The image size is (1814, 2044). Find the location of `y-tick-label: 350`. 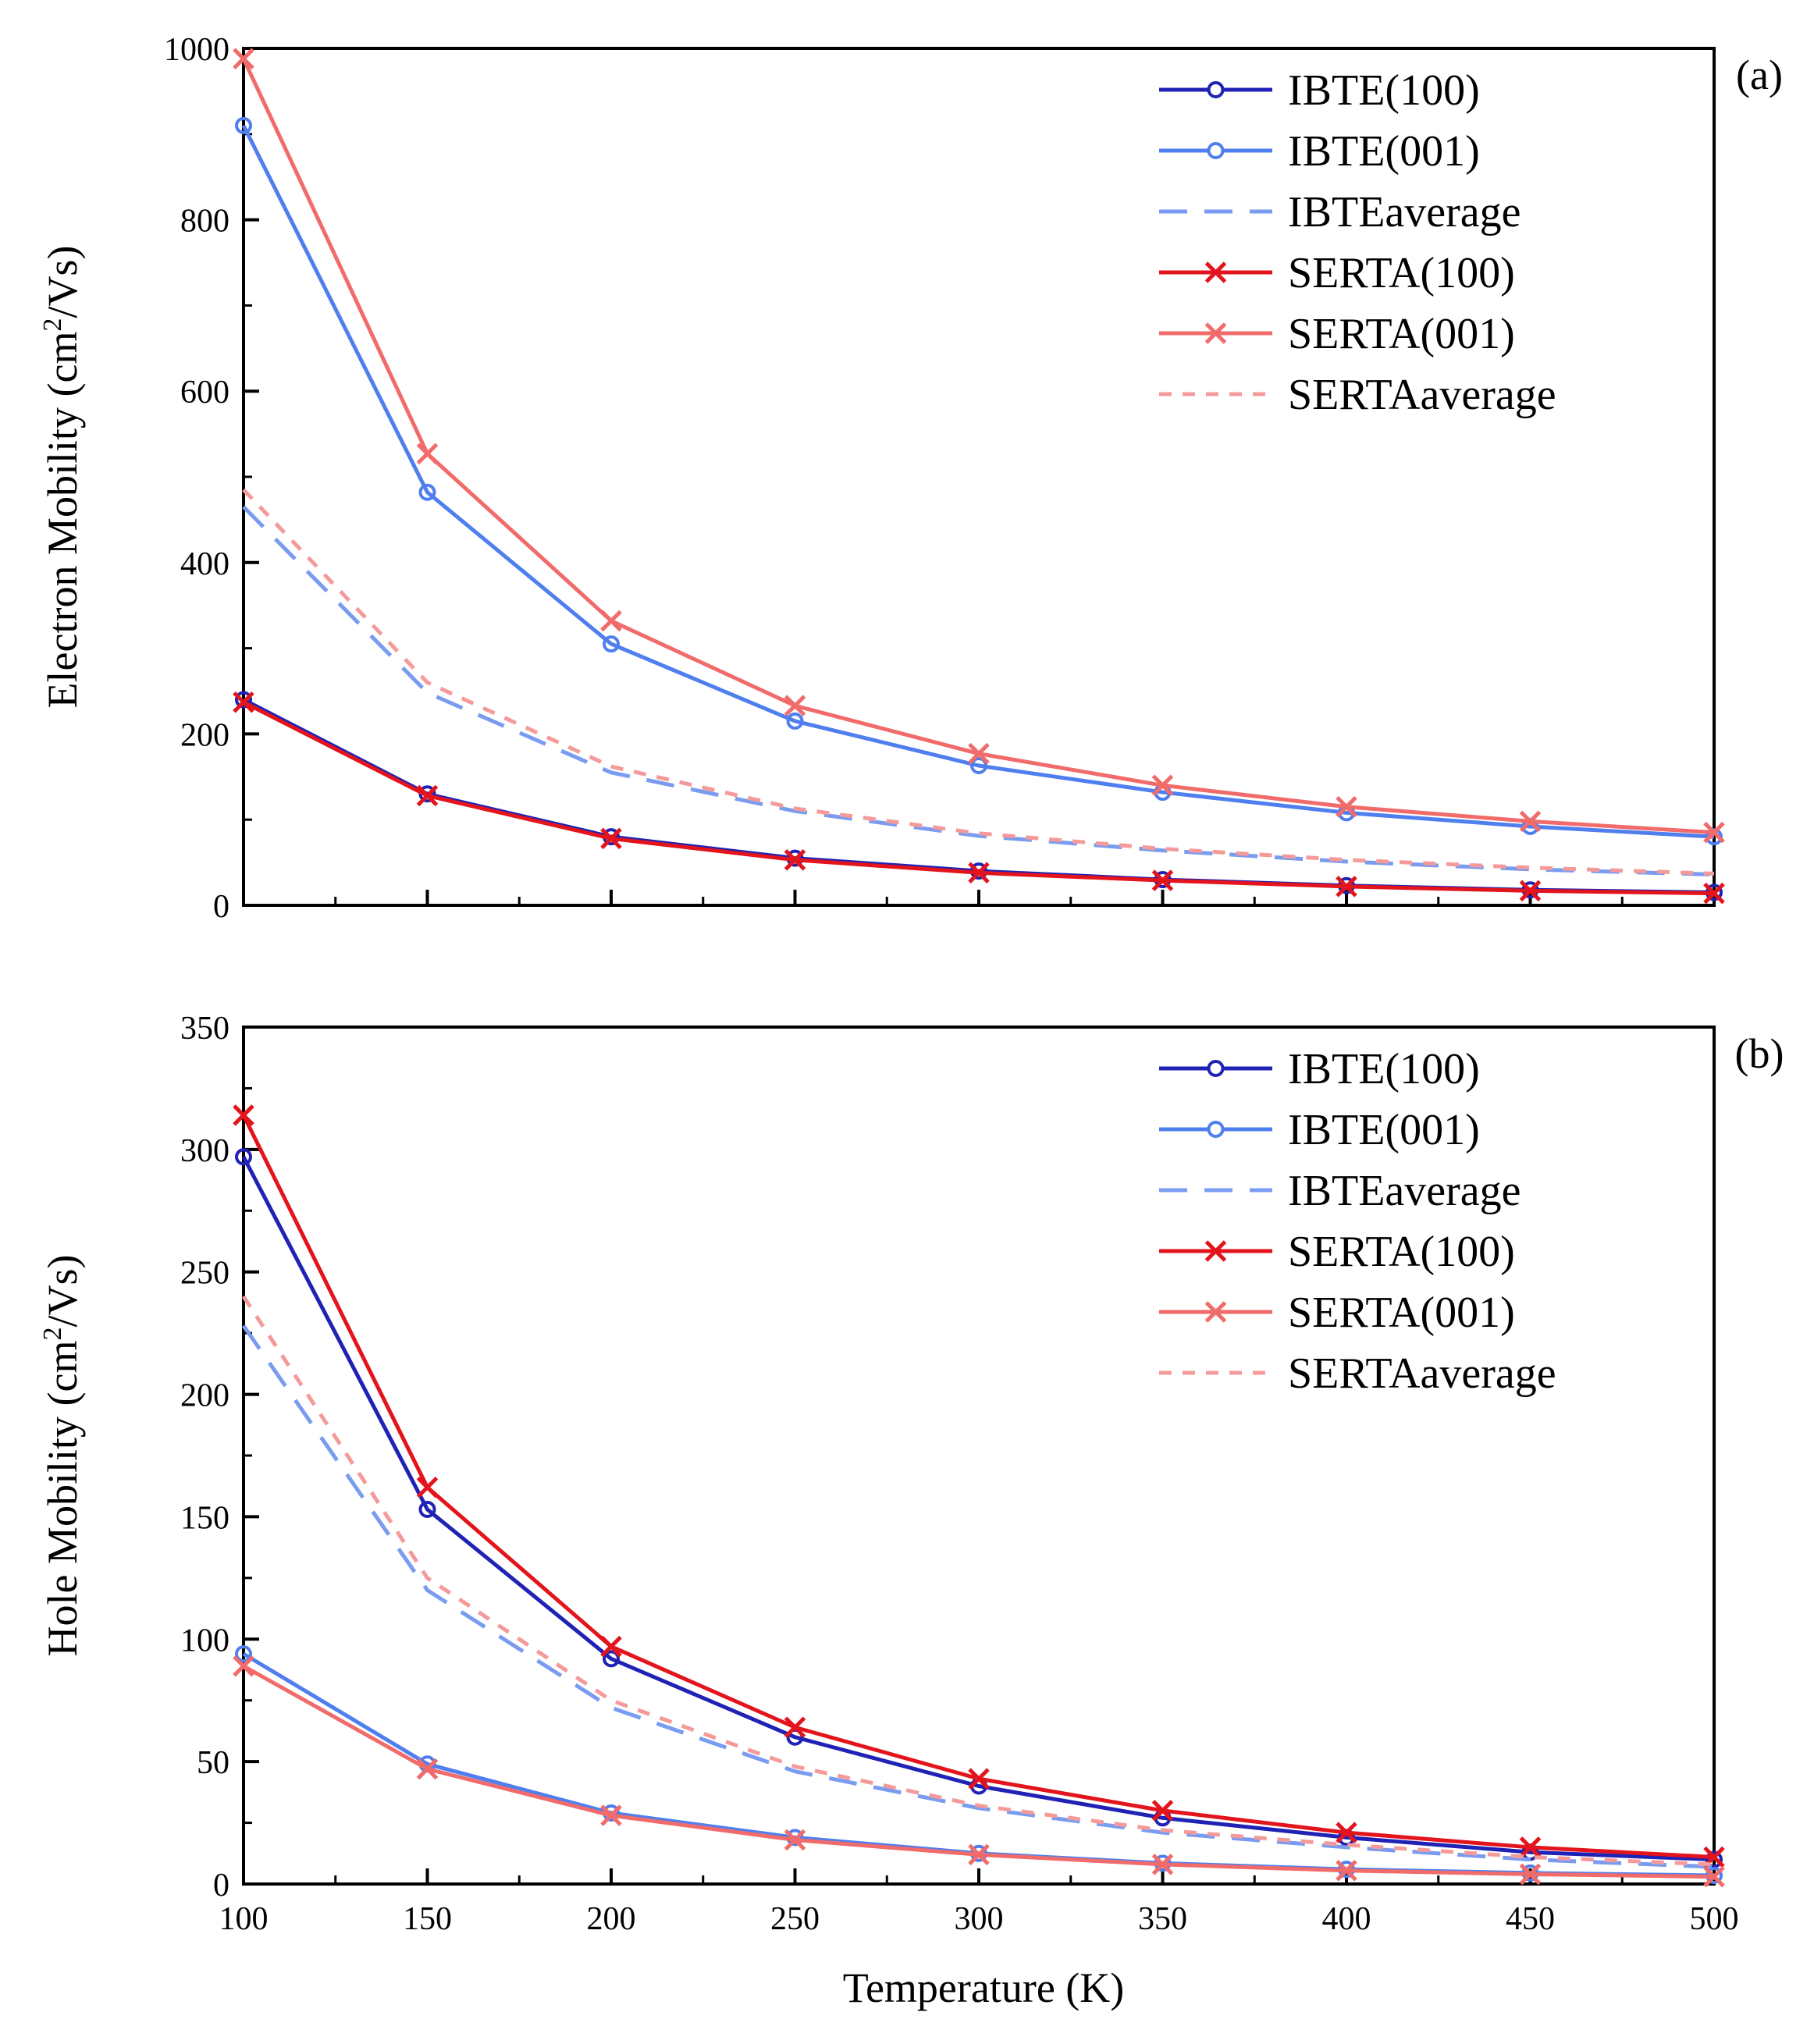

y-tick-label: 350 is located at coordinates (204, 1029).